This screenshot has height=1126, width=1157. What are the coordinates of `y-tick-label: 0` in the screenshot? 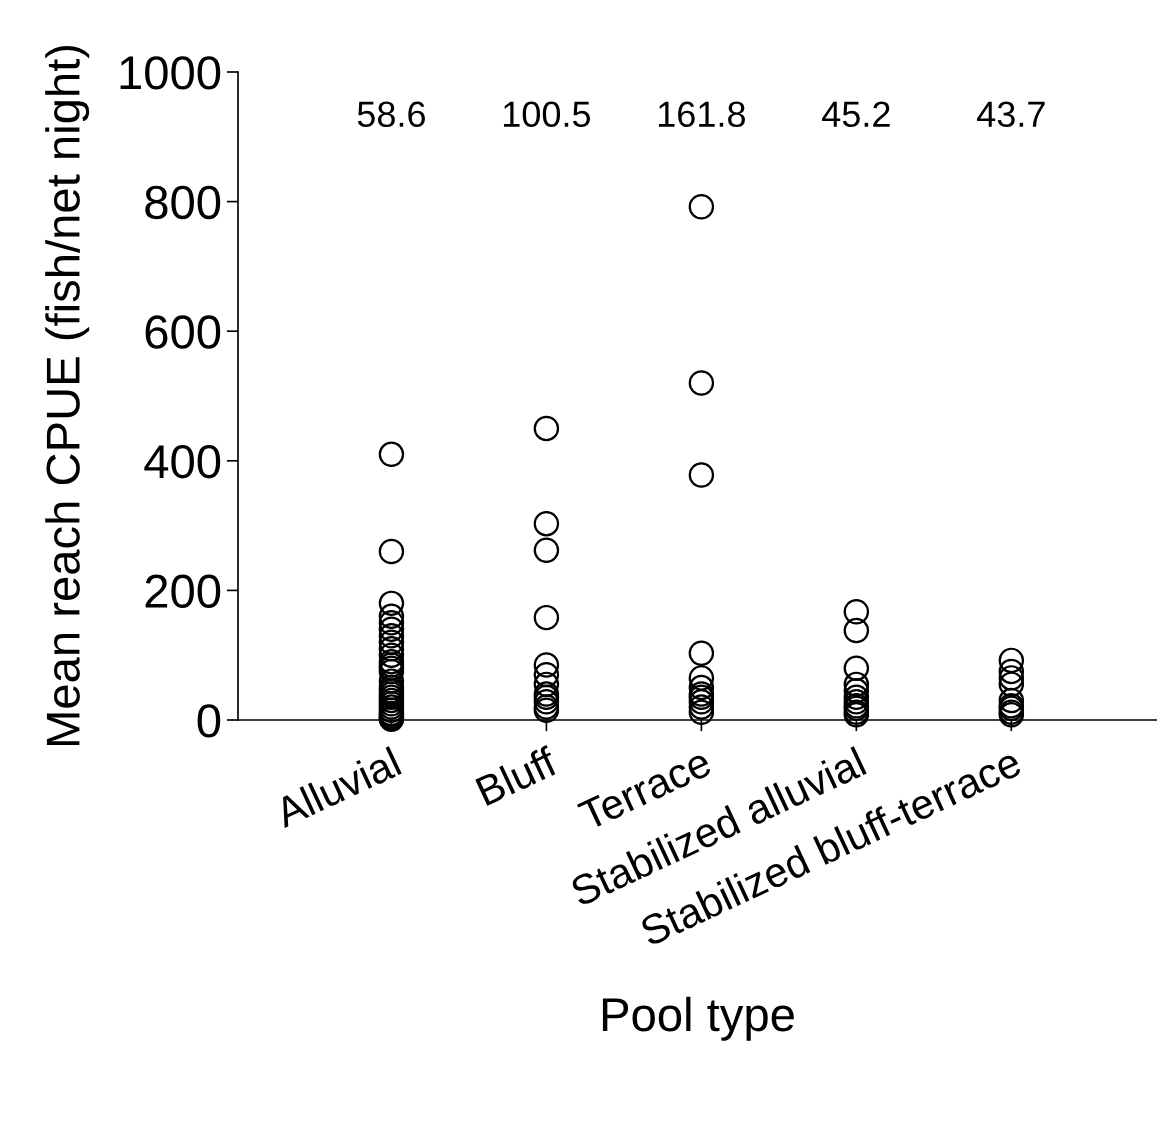 It's located at (209, 721).